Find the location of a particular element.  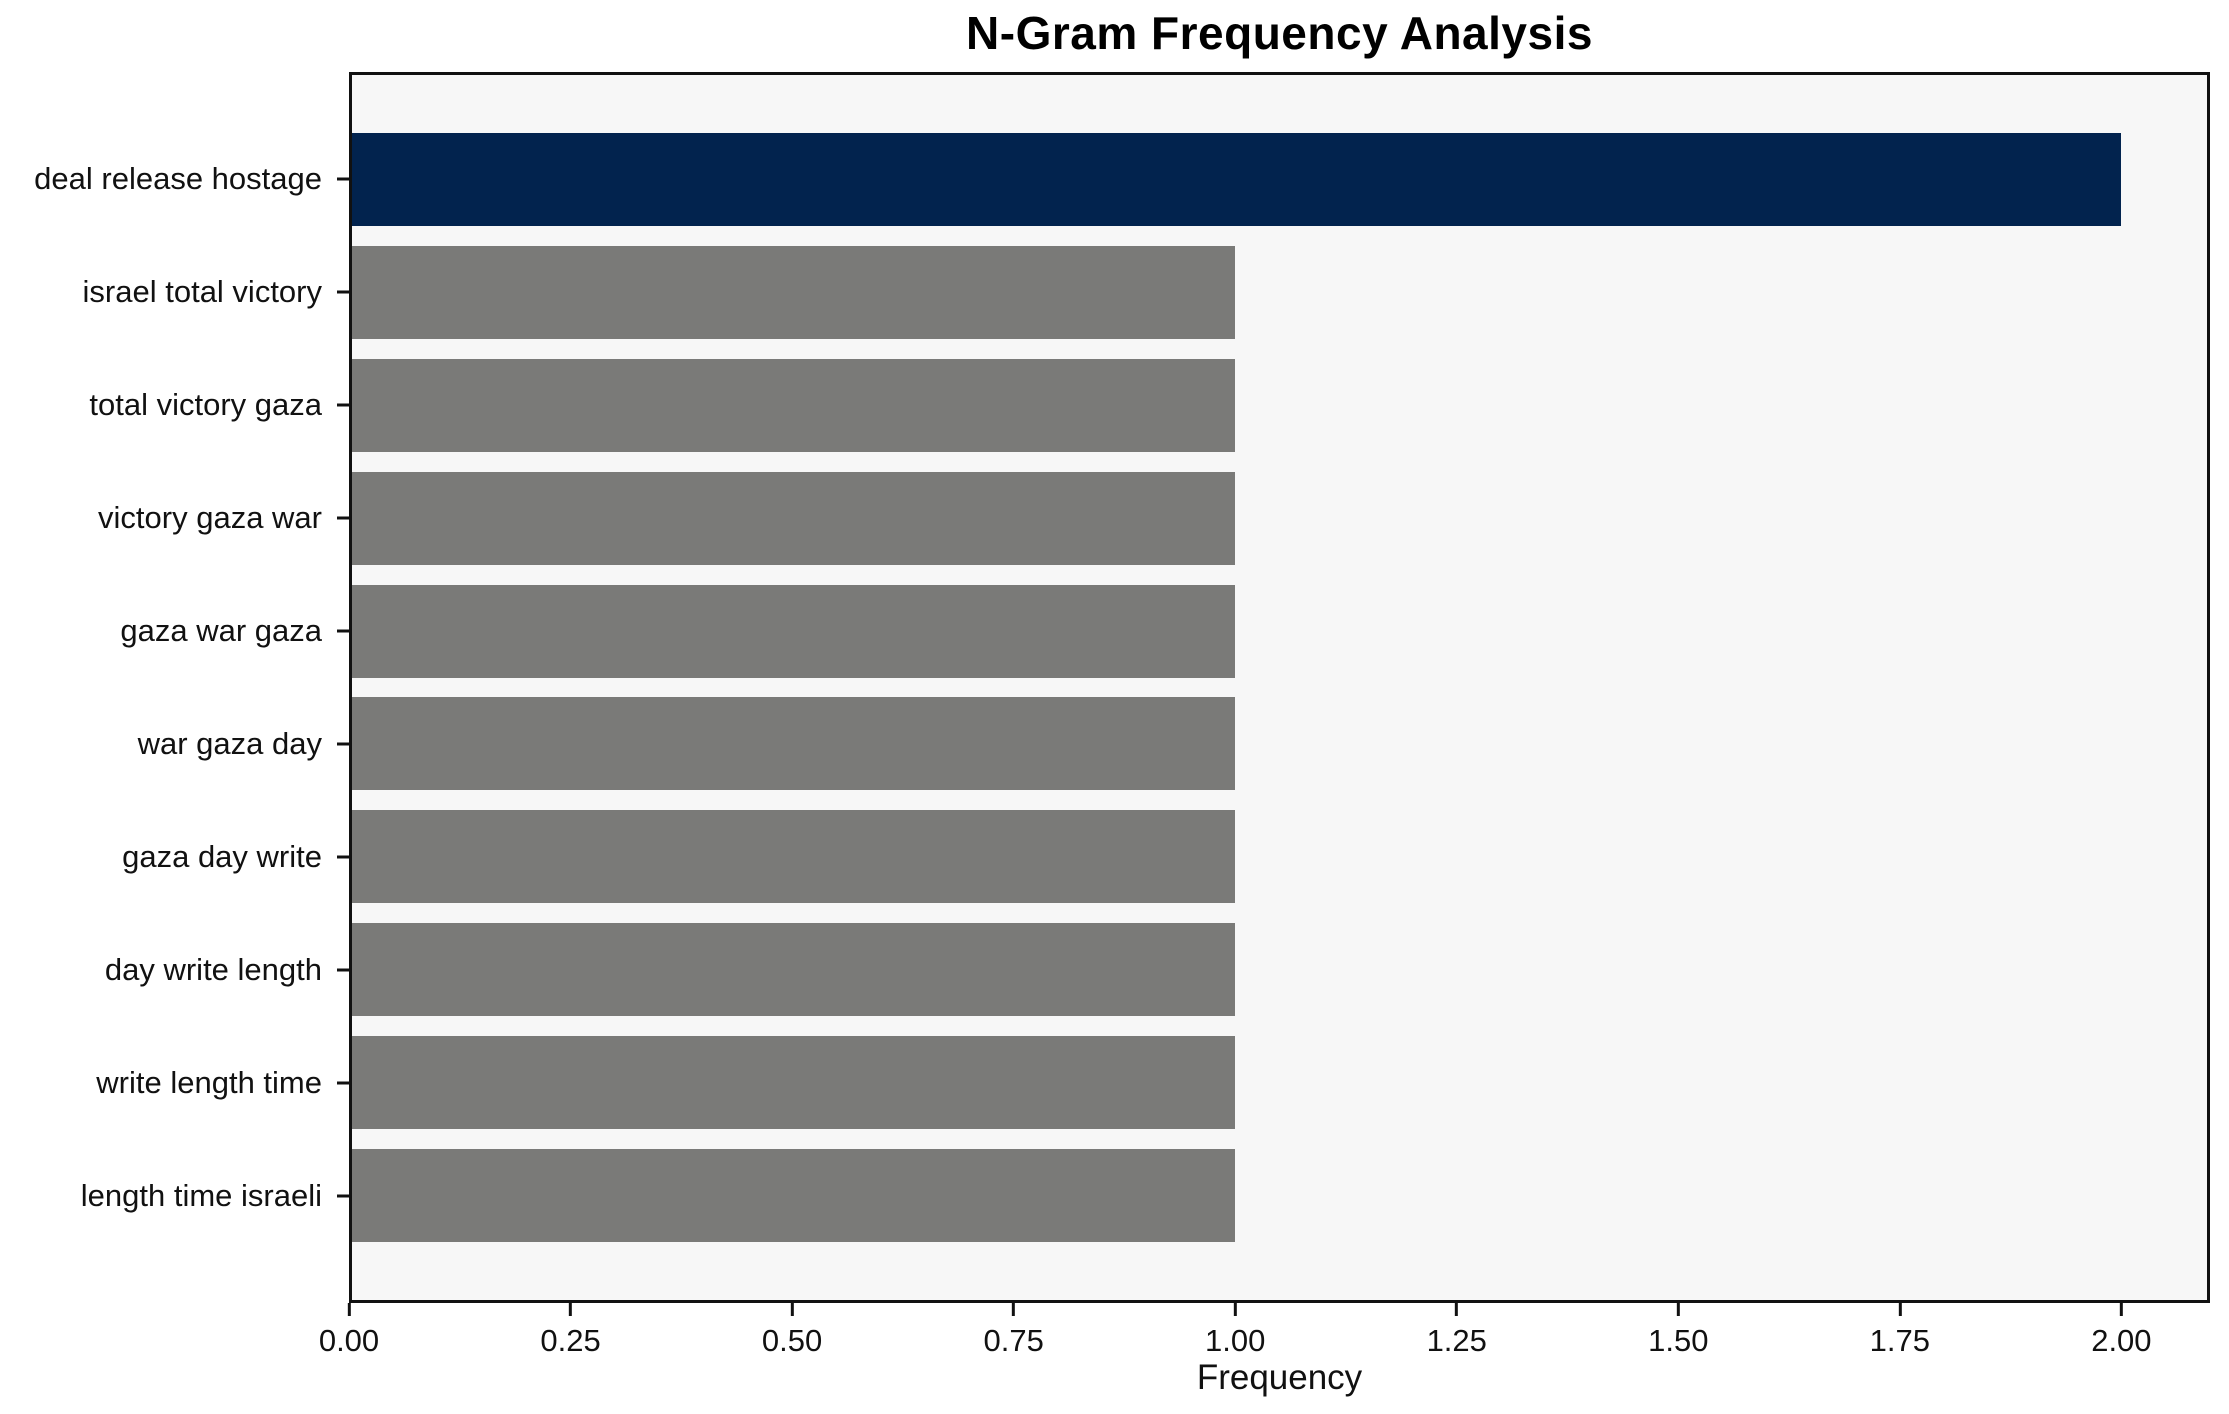

x-tick: 0.50 is located at coordinates (792, 1331).